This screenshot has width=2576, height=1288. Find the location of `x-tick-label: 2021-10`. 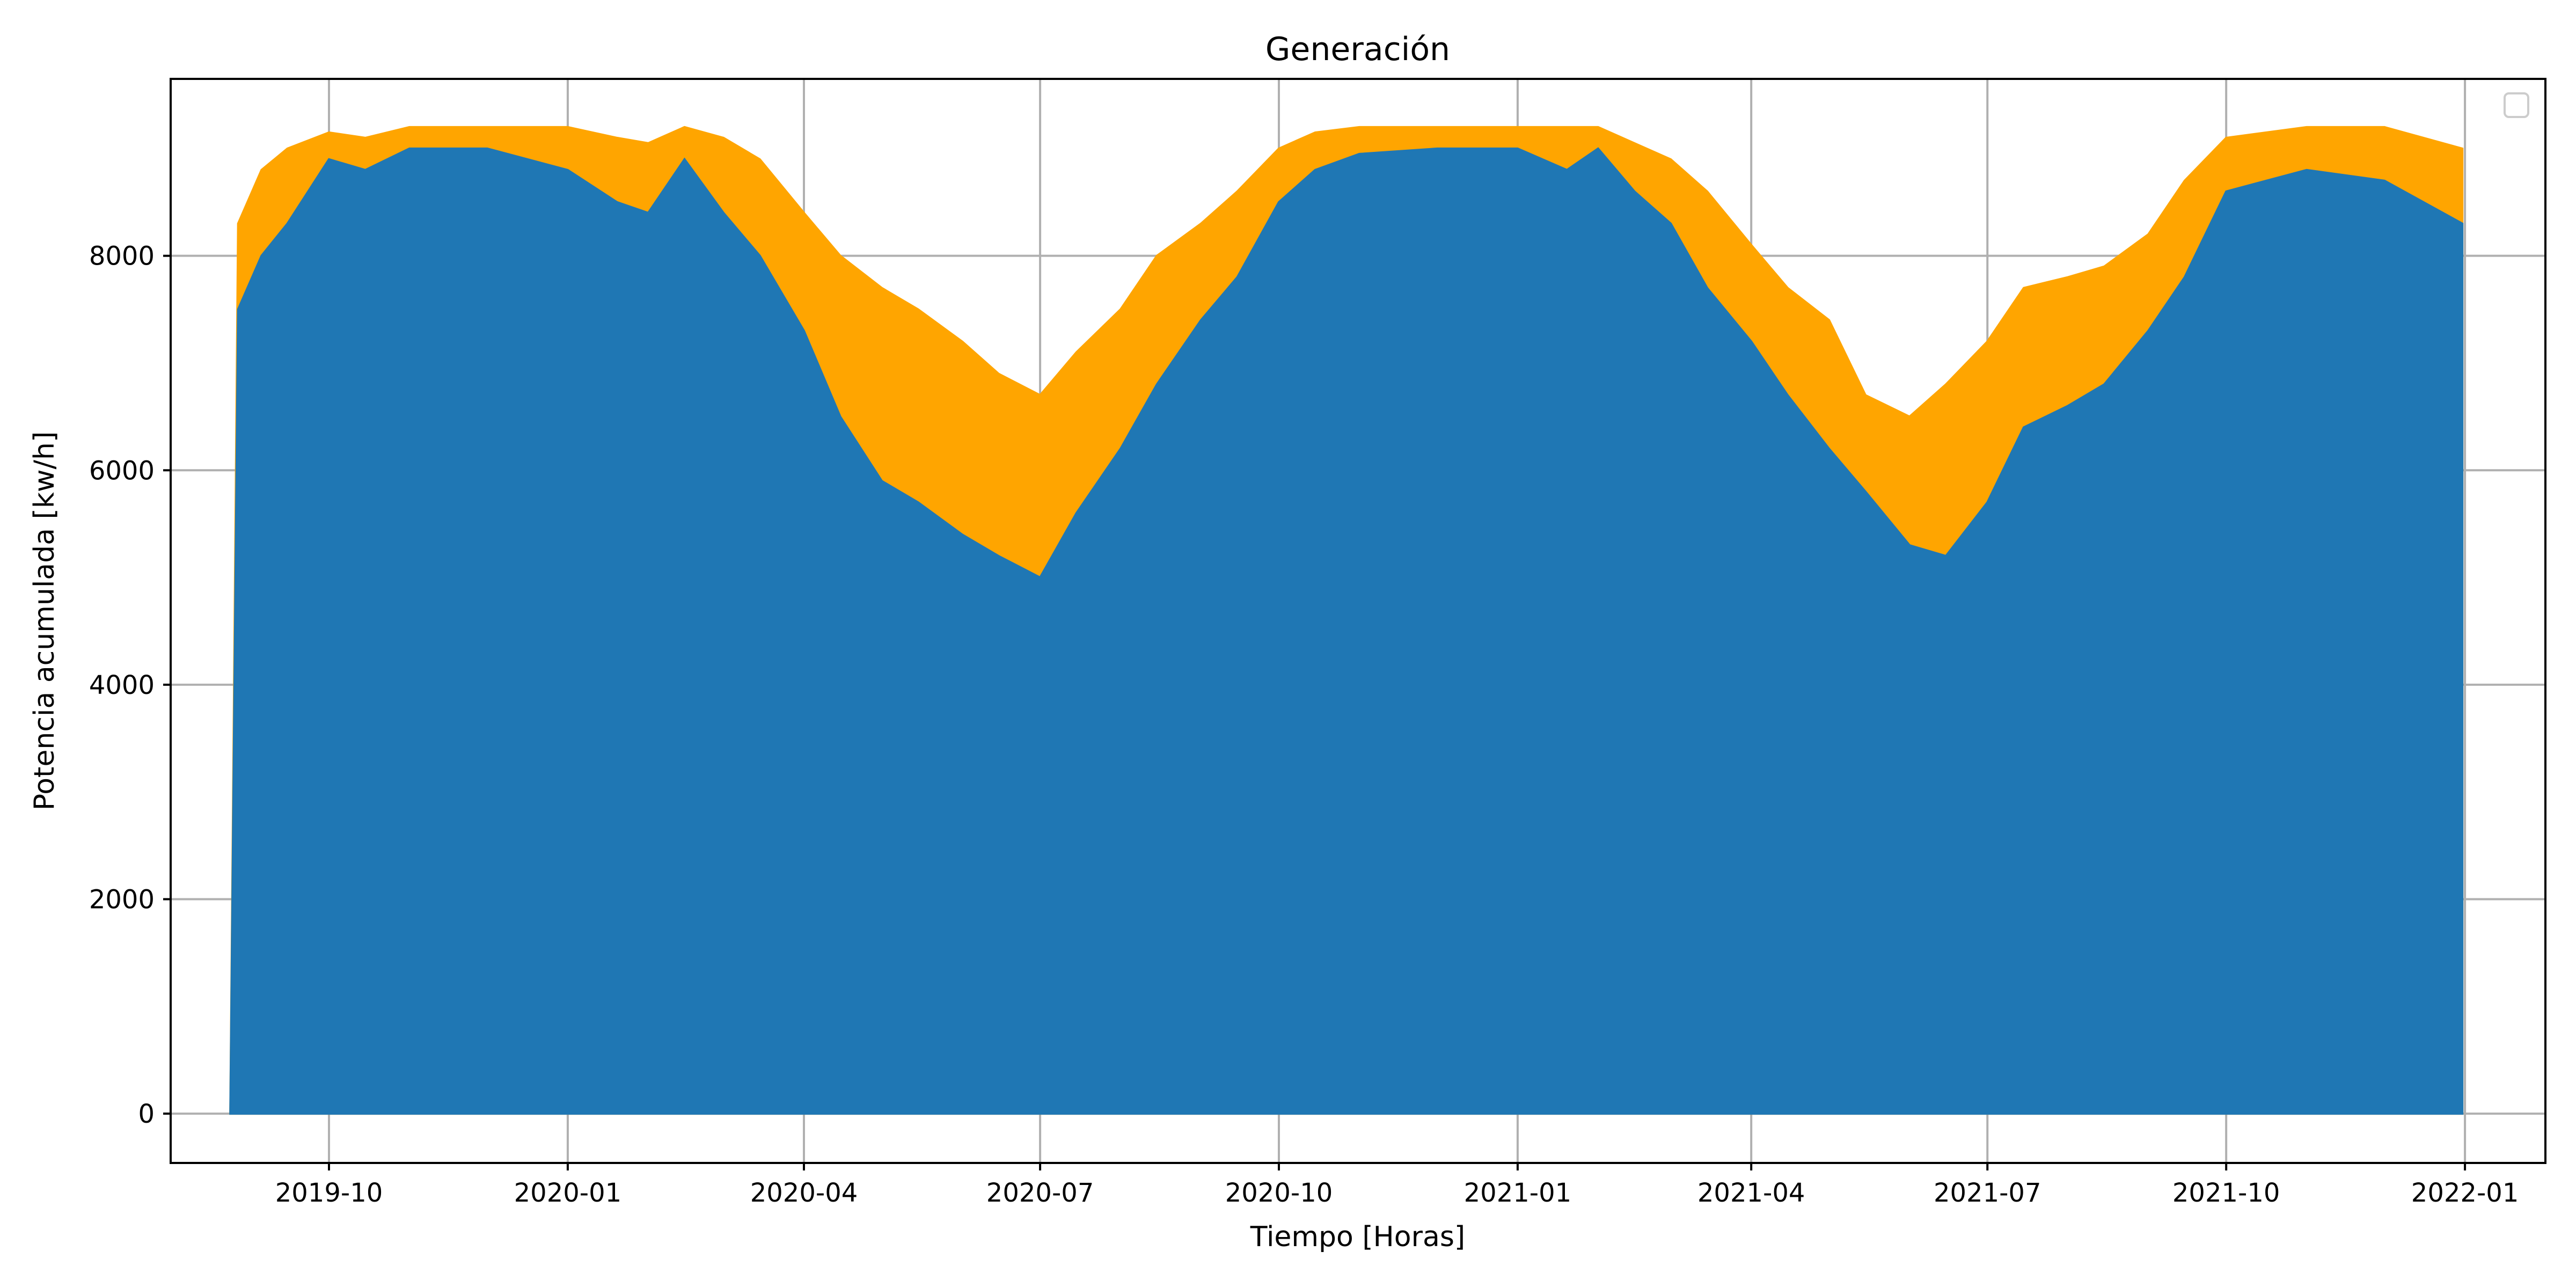

x-tick-label: 2021-10 is located at coordinates (2226, 1193).